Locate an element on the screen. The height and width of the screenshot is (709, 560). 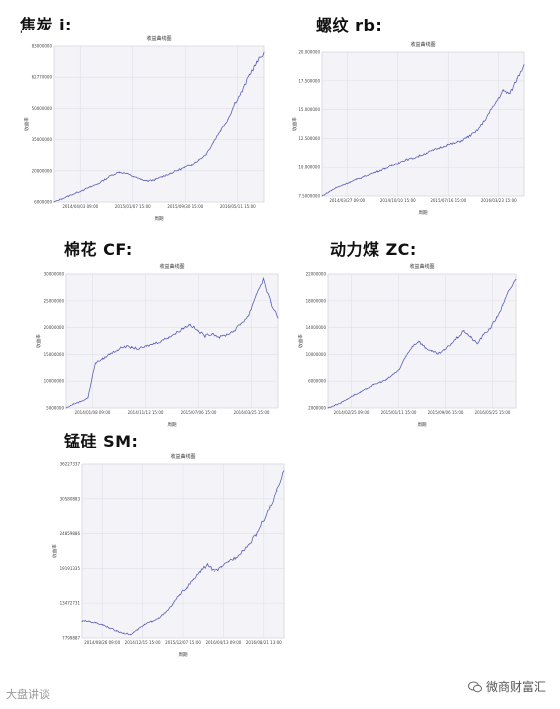
y-tick-label: 25000000 is located at coordinates (54, 300).